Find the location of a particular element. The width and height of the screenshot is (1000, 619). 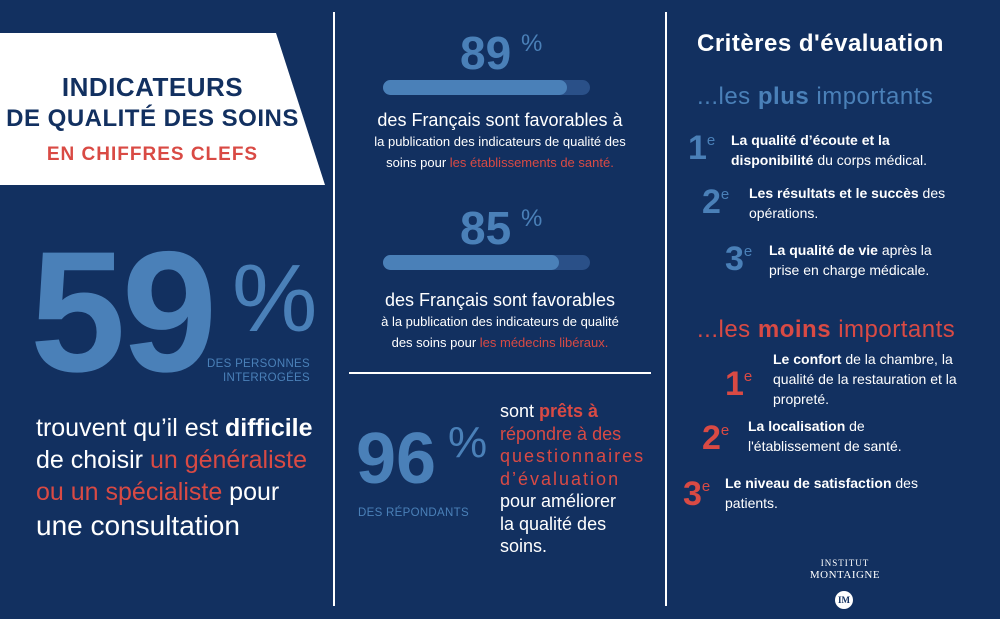

most-item-1-bold1: La qualité d’écoute et la is located at coordinates (810, 140).